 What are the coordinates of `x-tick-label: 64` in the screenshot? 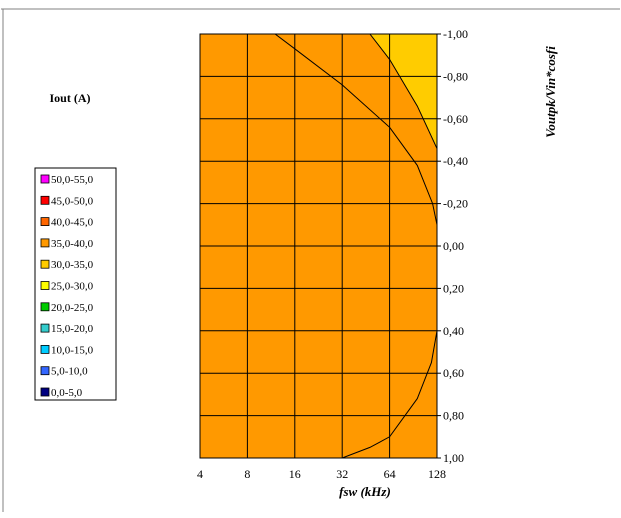 It's located at (390, 474).